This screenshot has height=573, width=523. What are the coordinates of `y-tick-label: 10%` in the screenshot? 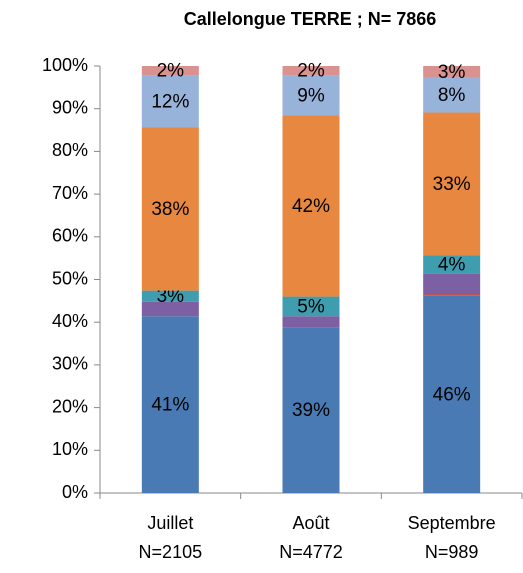 It's located at (70, 449).